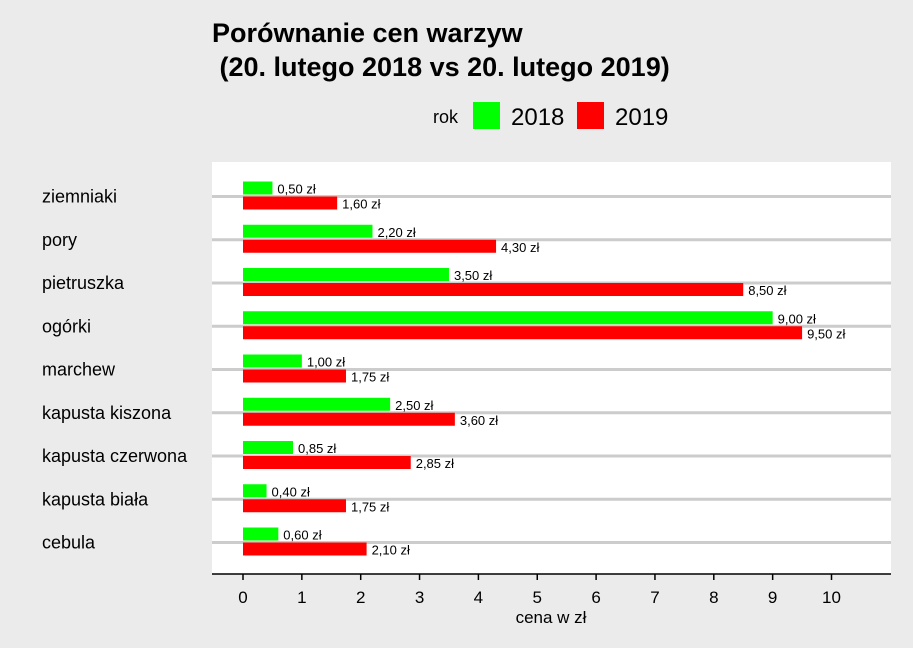 Image resolution: width=913 pixels, height=648 pixels. What do you see at coordinates (520, 247) in the screenshot?
I see `data-label-2019: 4,30 zł` at bounding box center [520, 247].